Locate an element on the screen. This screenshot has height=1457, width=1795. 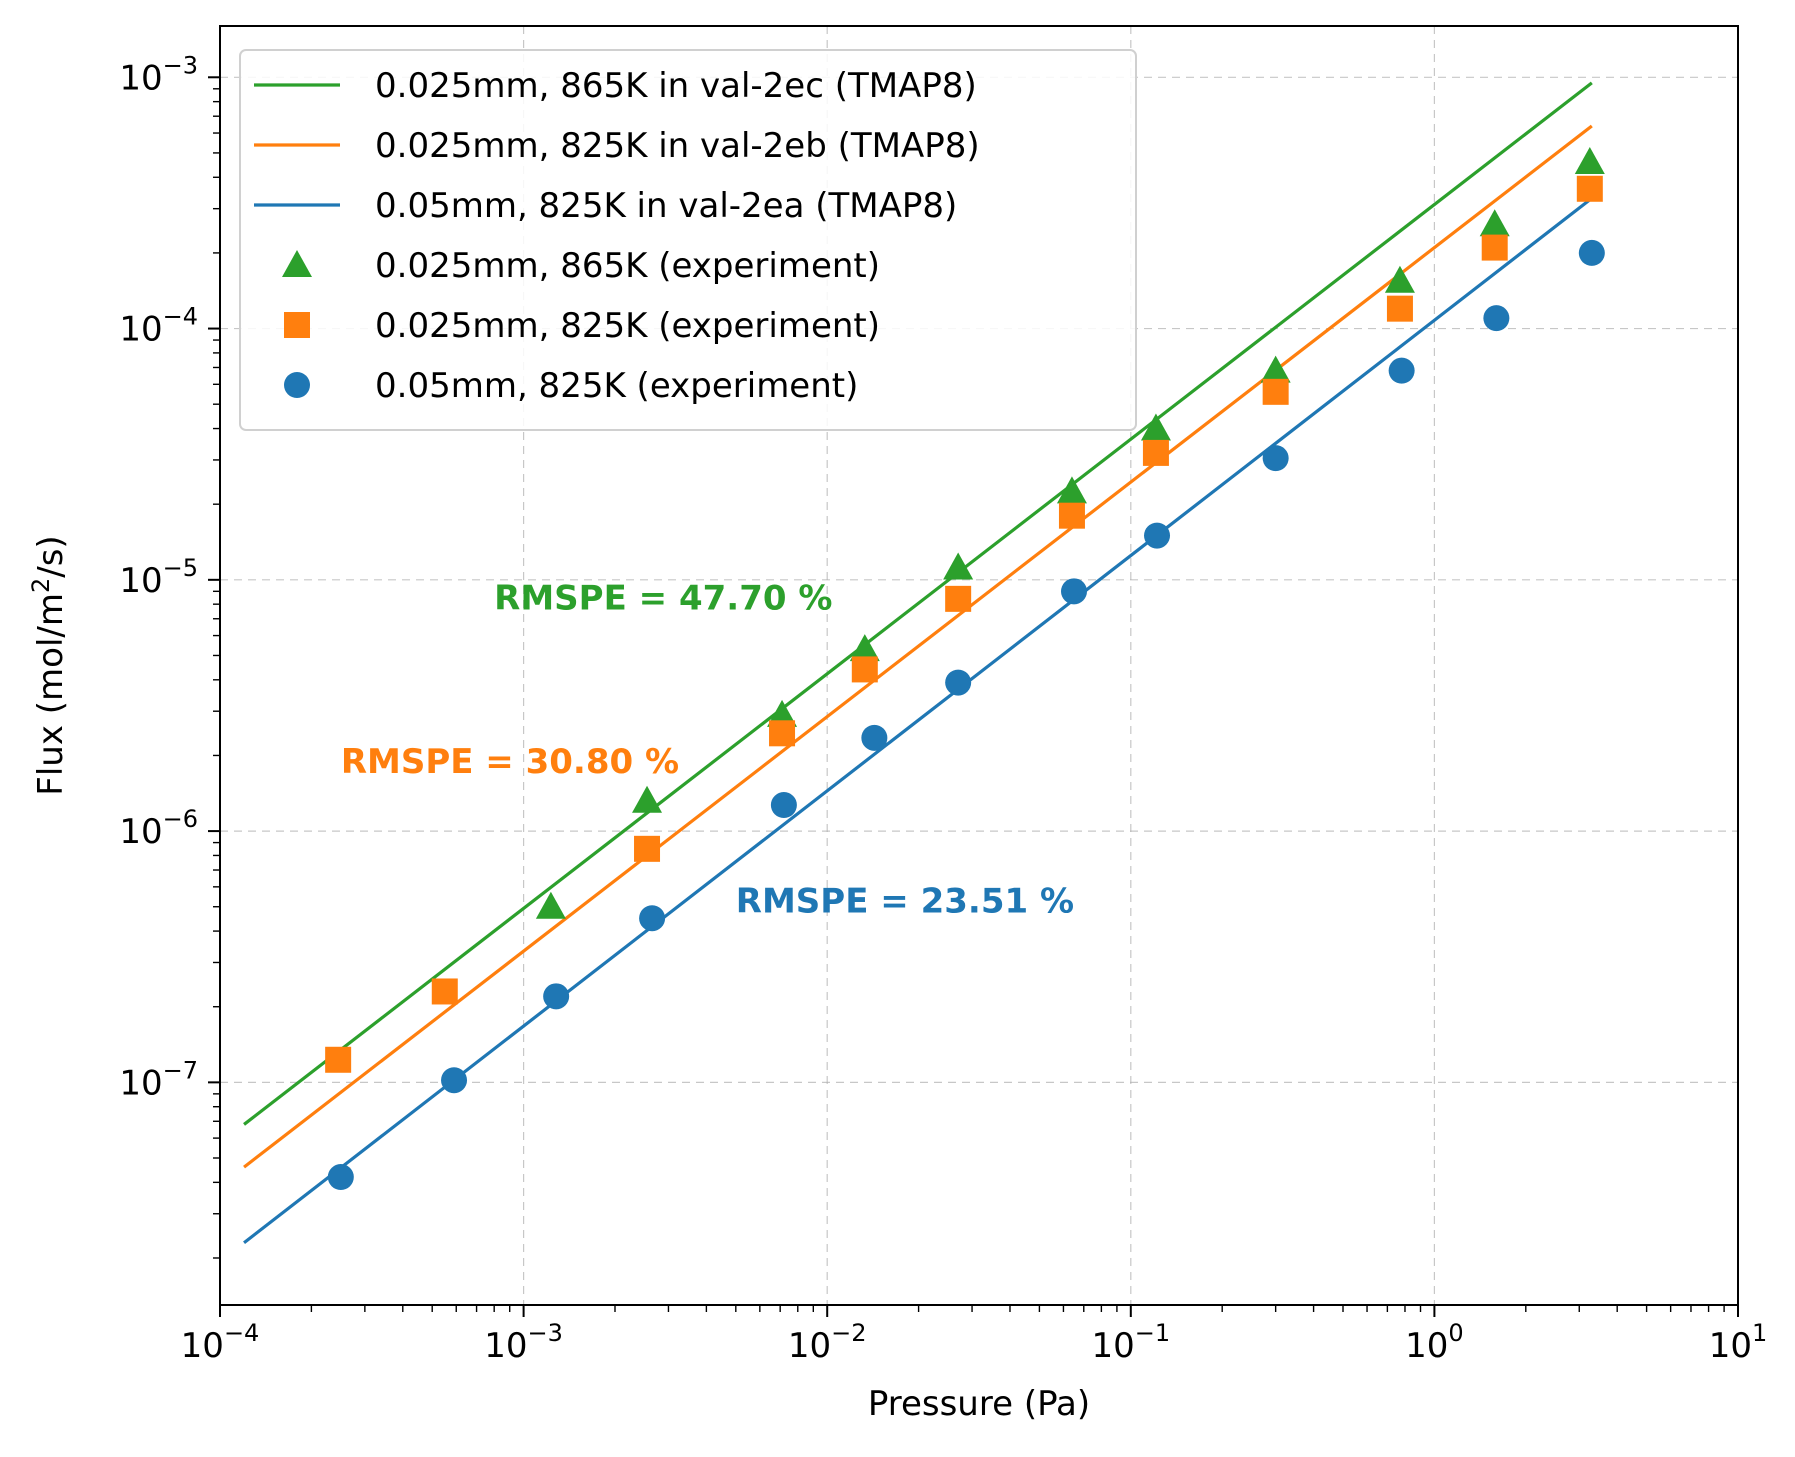
legend-entry-label: 0.05mm, 825K in val-2ea (TMAP8) is located at coordinates (666, 206).